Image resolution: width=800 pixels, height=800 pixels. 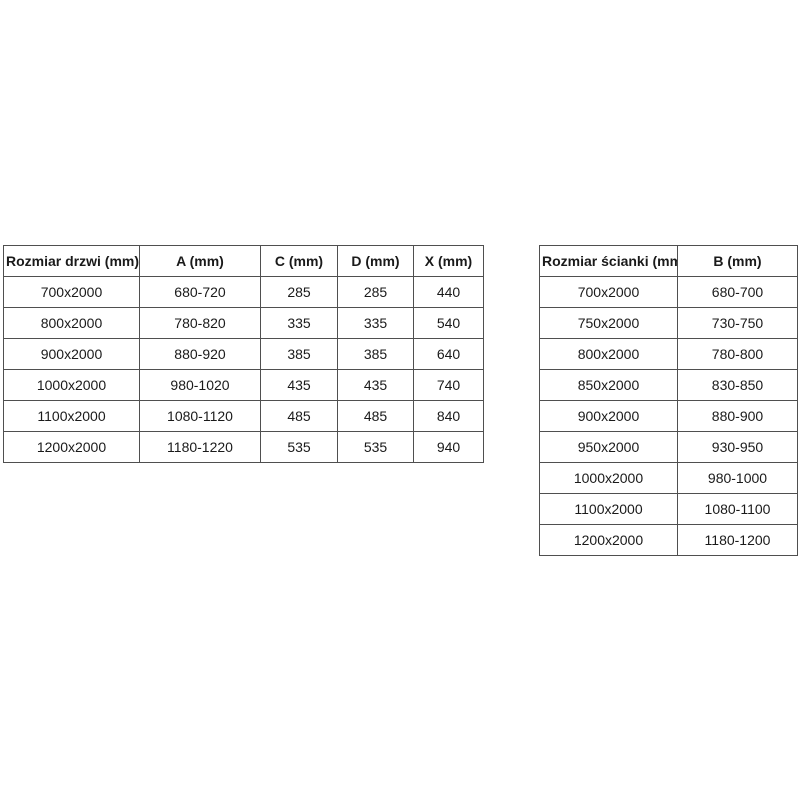 What do you see at coordinates (737, 385) in the screenshot?
I see `table-cell: 830-850` at bounding box center [737, 385].